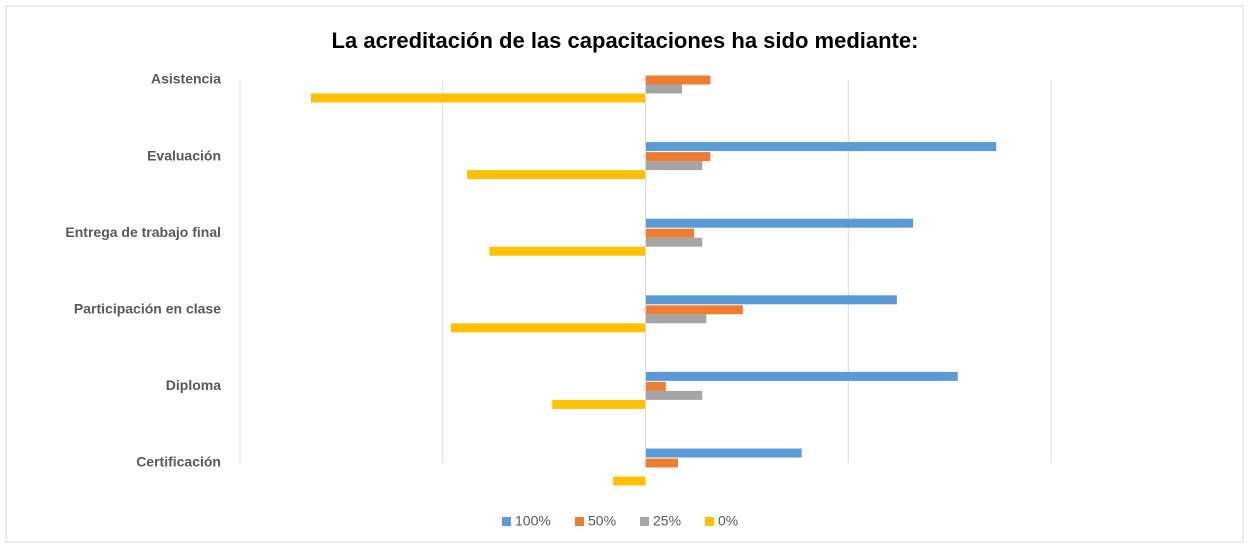 The width and height of the screenshot is (1249, 553). What do you see at coordinates (184, 155) in the screenshot?
I see `y-tick-label: Evaluación` at bounding box center [184, 155].